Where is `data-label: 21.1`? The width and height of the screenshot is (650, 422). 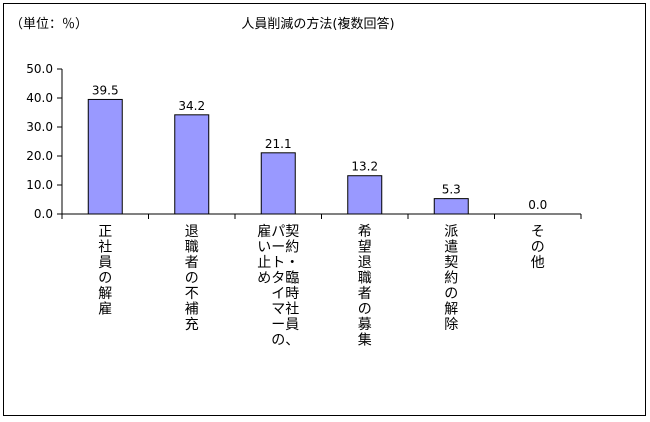
data-label: 21.1 is located at coordinates (278, 144).